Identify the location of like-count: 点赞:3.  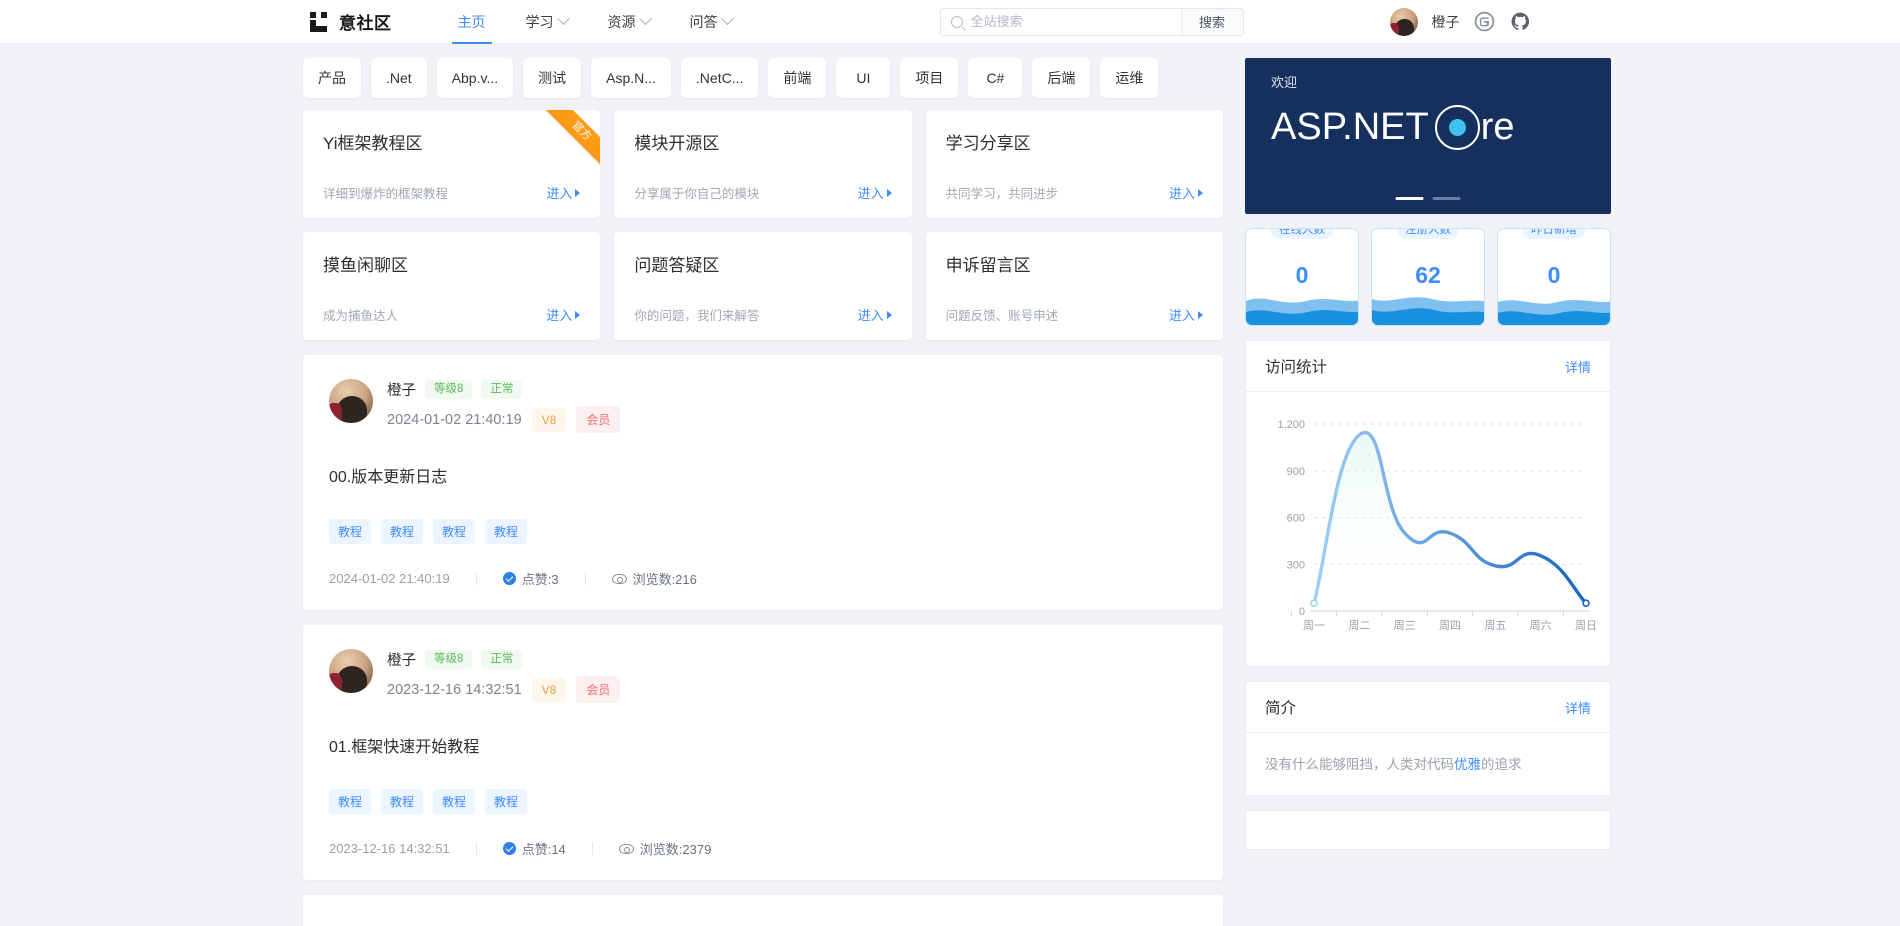
(530, 578).